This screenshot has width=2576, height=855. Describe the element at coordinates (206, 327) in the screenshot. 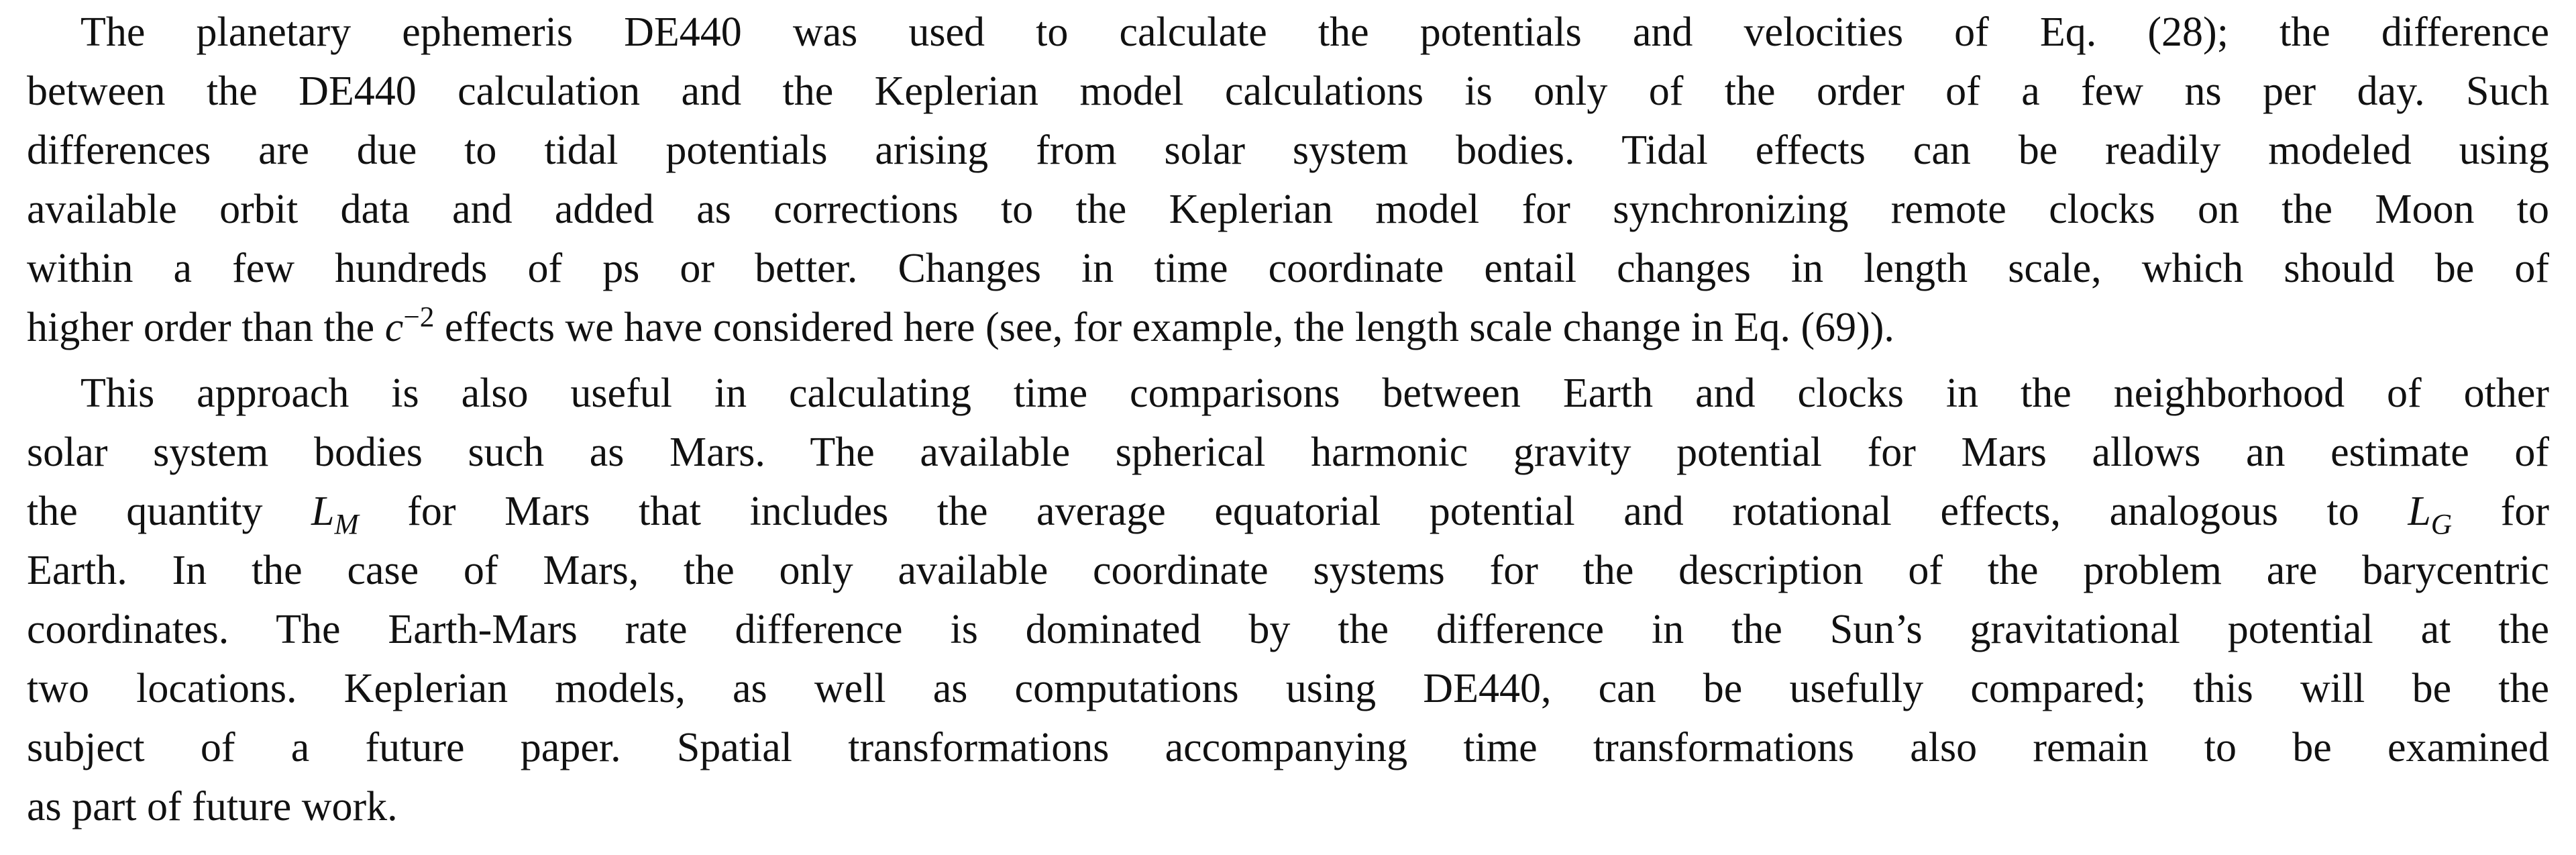

I see `text-segment: higher order than the` at that location.